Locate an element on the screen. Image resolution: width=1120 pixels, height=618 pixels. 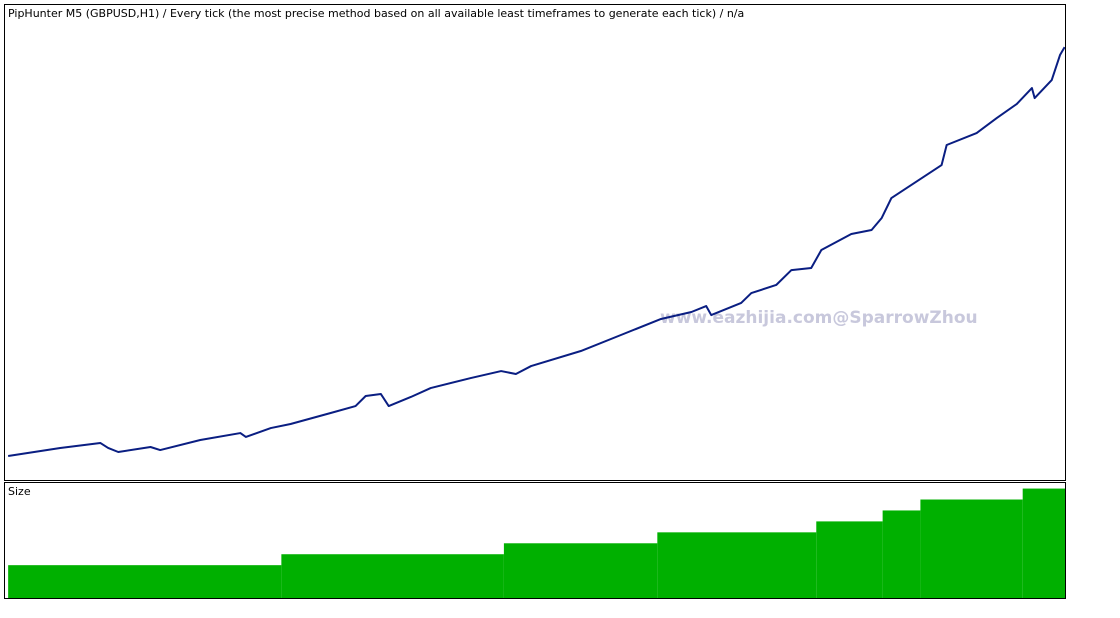
watermark: www.eazhijia.com@SparrowZhou is located at coordinates (819, 318).